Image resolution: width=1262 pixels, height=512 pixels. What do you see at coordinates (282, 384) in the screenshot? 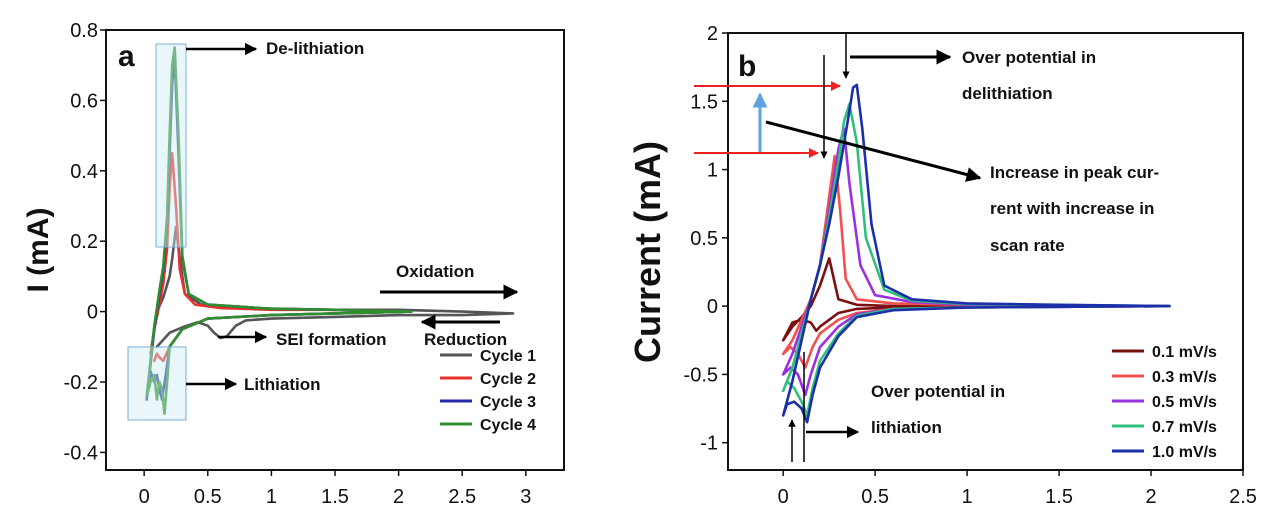
I see `panel-a-lithiation-label: Lithiation` at bounding box center [282, 384].